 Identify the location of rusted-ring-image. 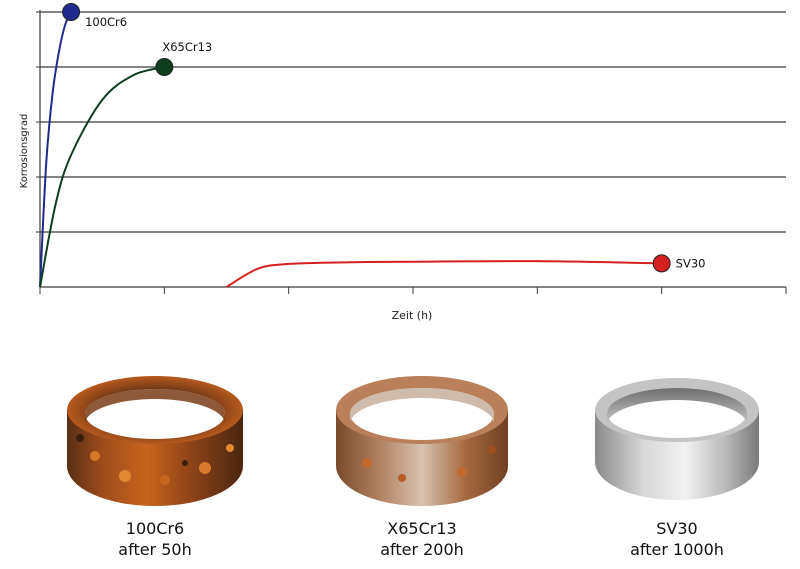
(155, 441).